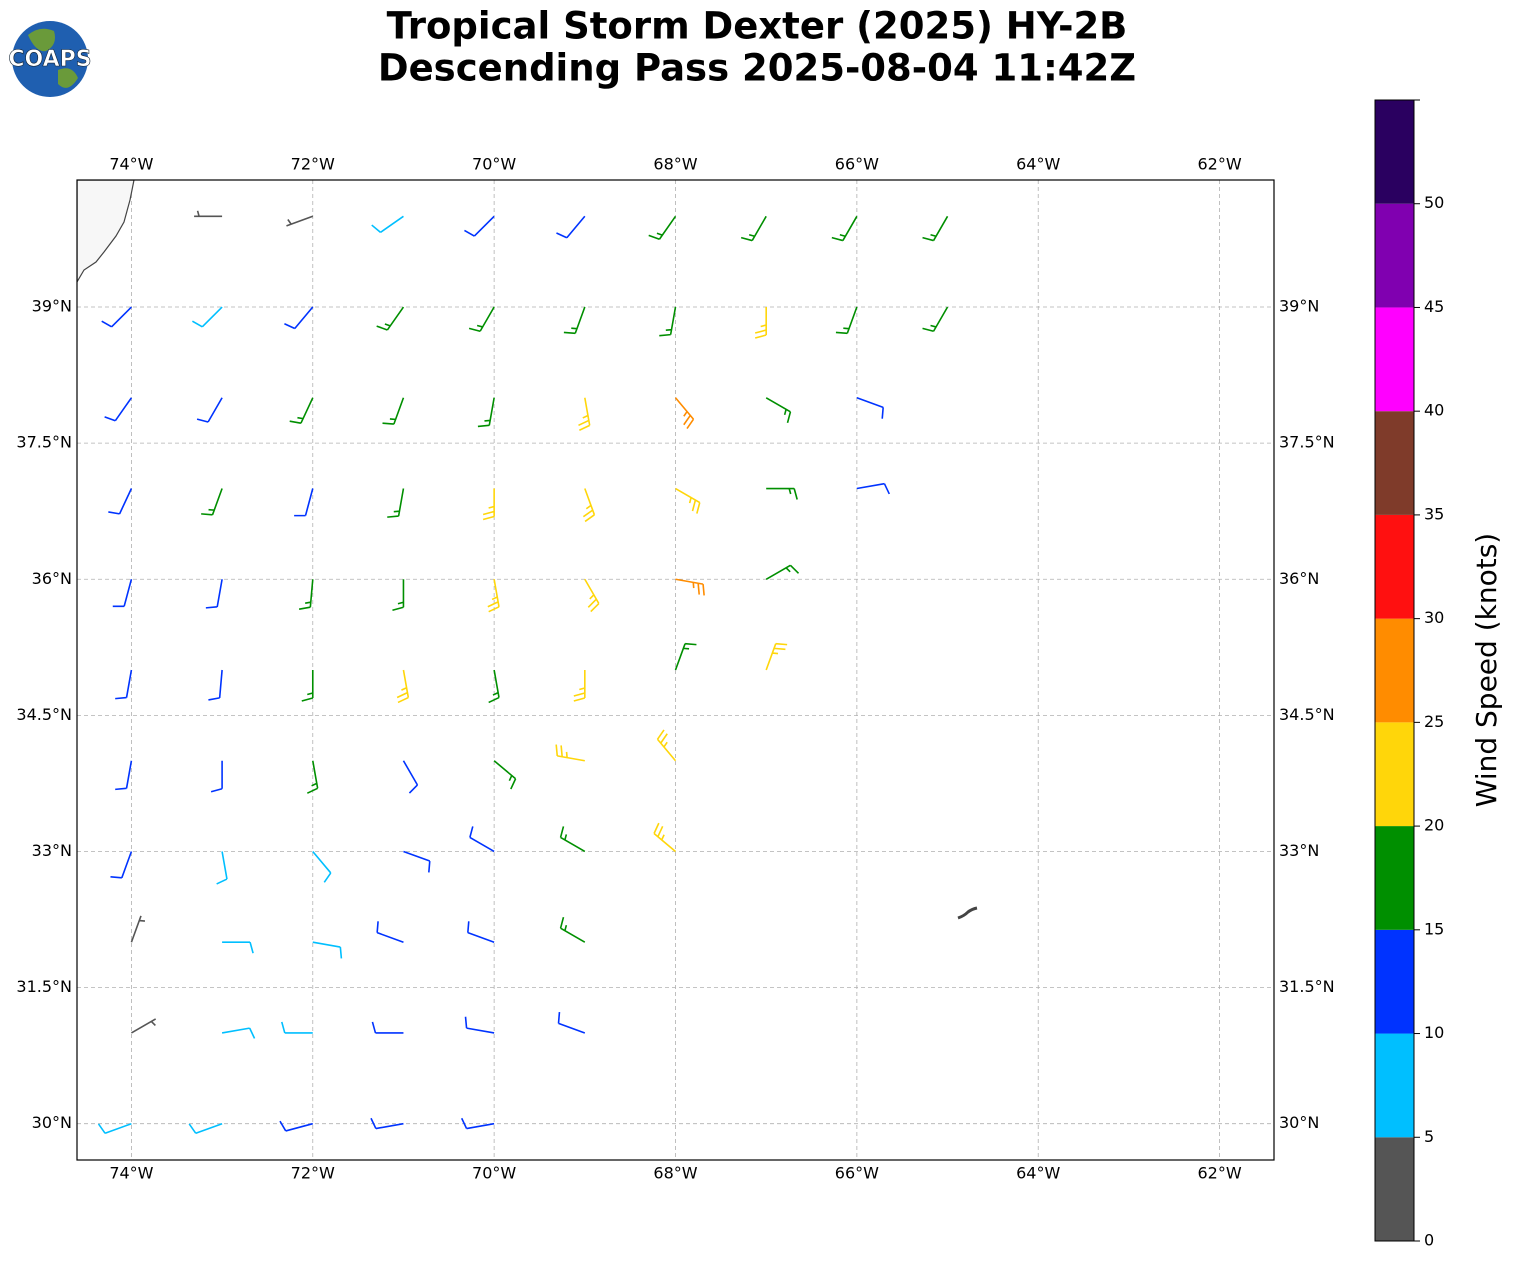 The image size is (1513, 1268). I want to click on colorbar-tick-label: 10, so click(1434, 1032).